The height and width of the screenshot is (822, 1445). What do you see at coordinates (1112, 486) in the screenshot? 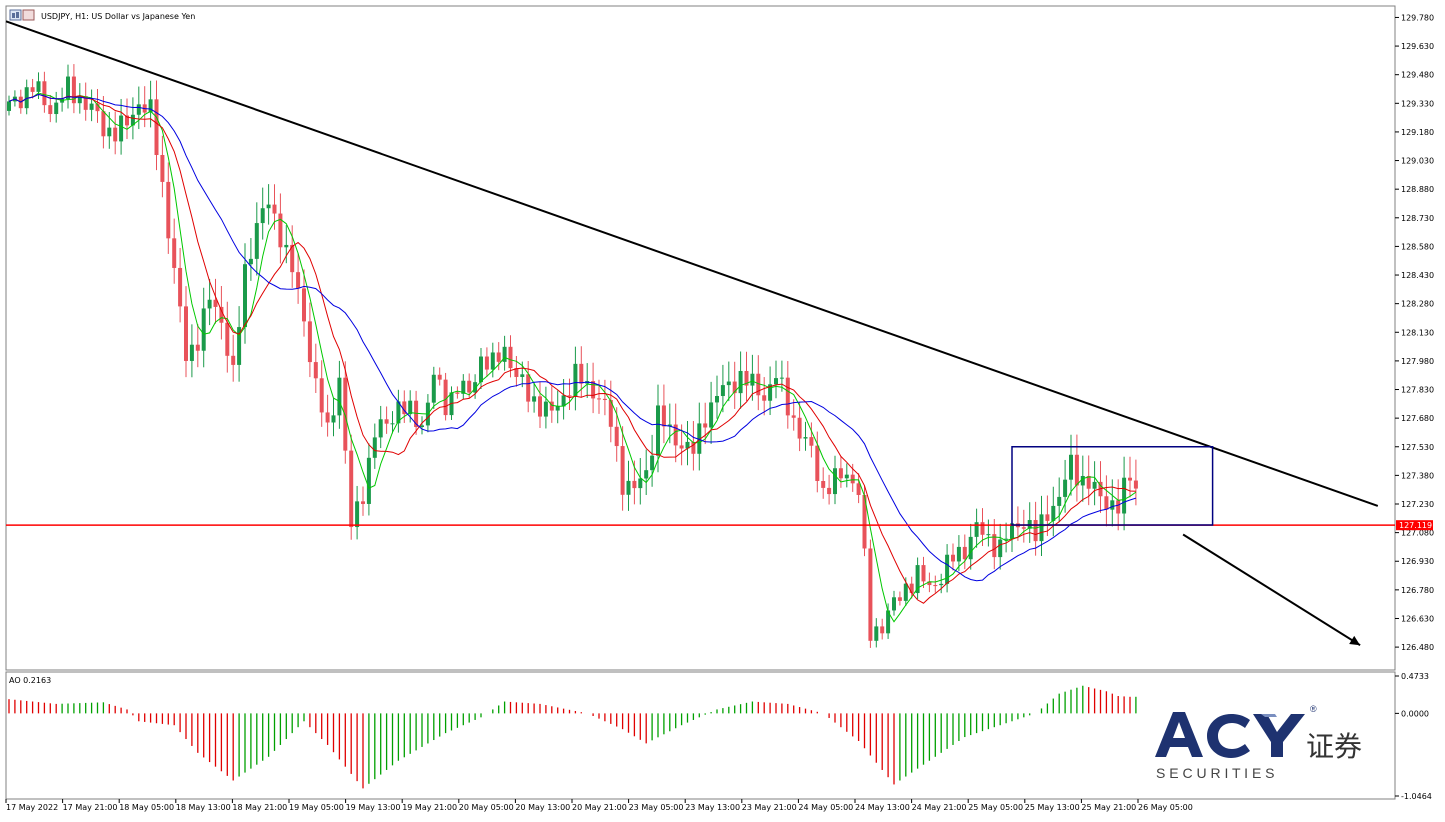
I see `range-box` at bounding box center [1112, 486].